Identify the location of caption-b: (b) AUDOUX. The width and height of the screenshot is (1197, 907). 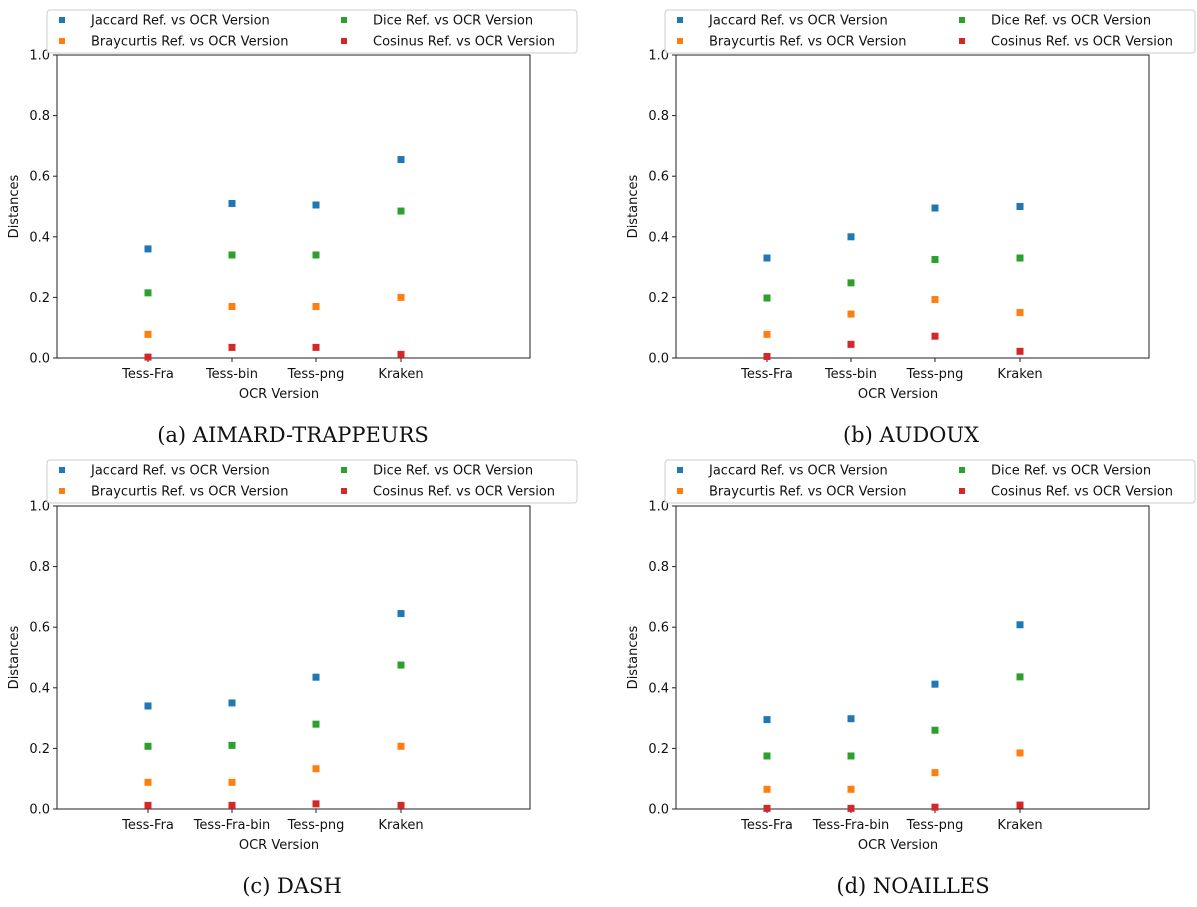
(911, 435).